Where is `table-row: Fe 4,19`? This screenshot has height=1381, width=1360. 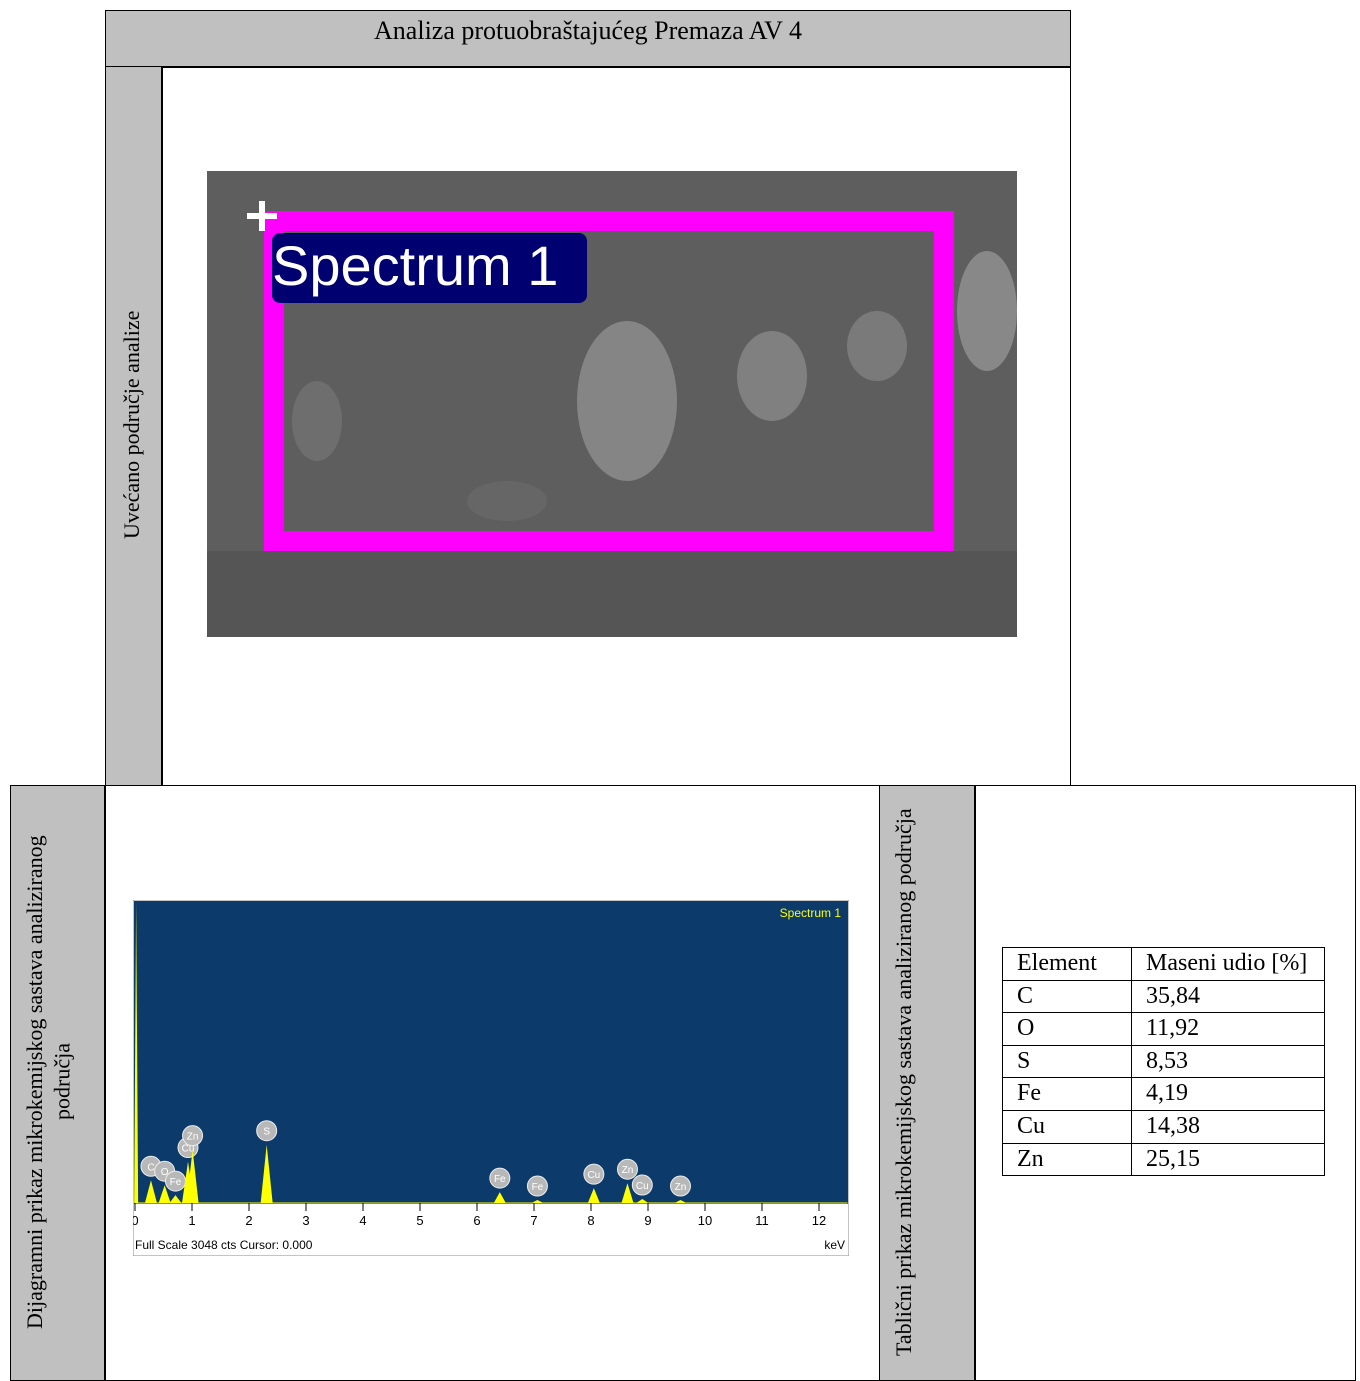
table-row: Fe 4,19 is located at coordinates (1163, 1094).